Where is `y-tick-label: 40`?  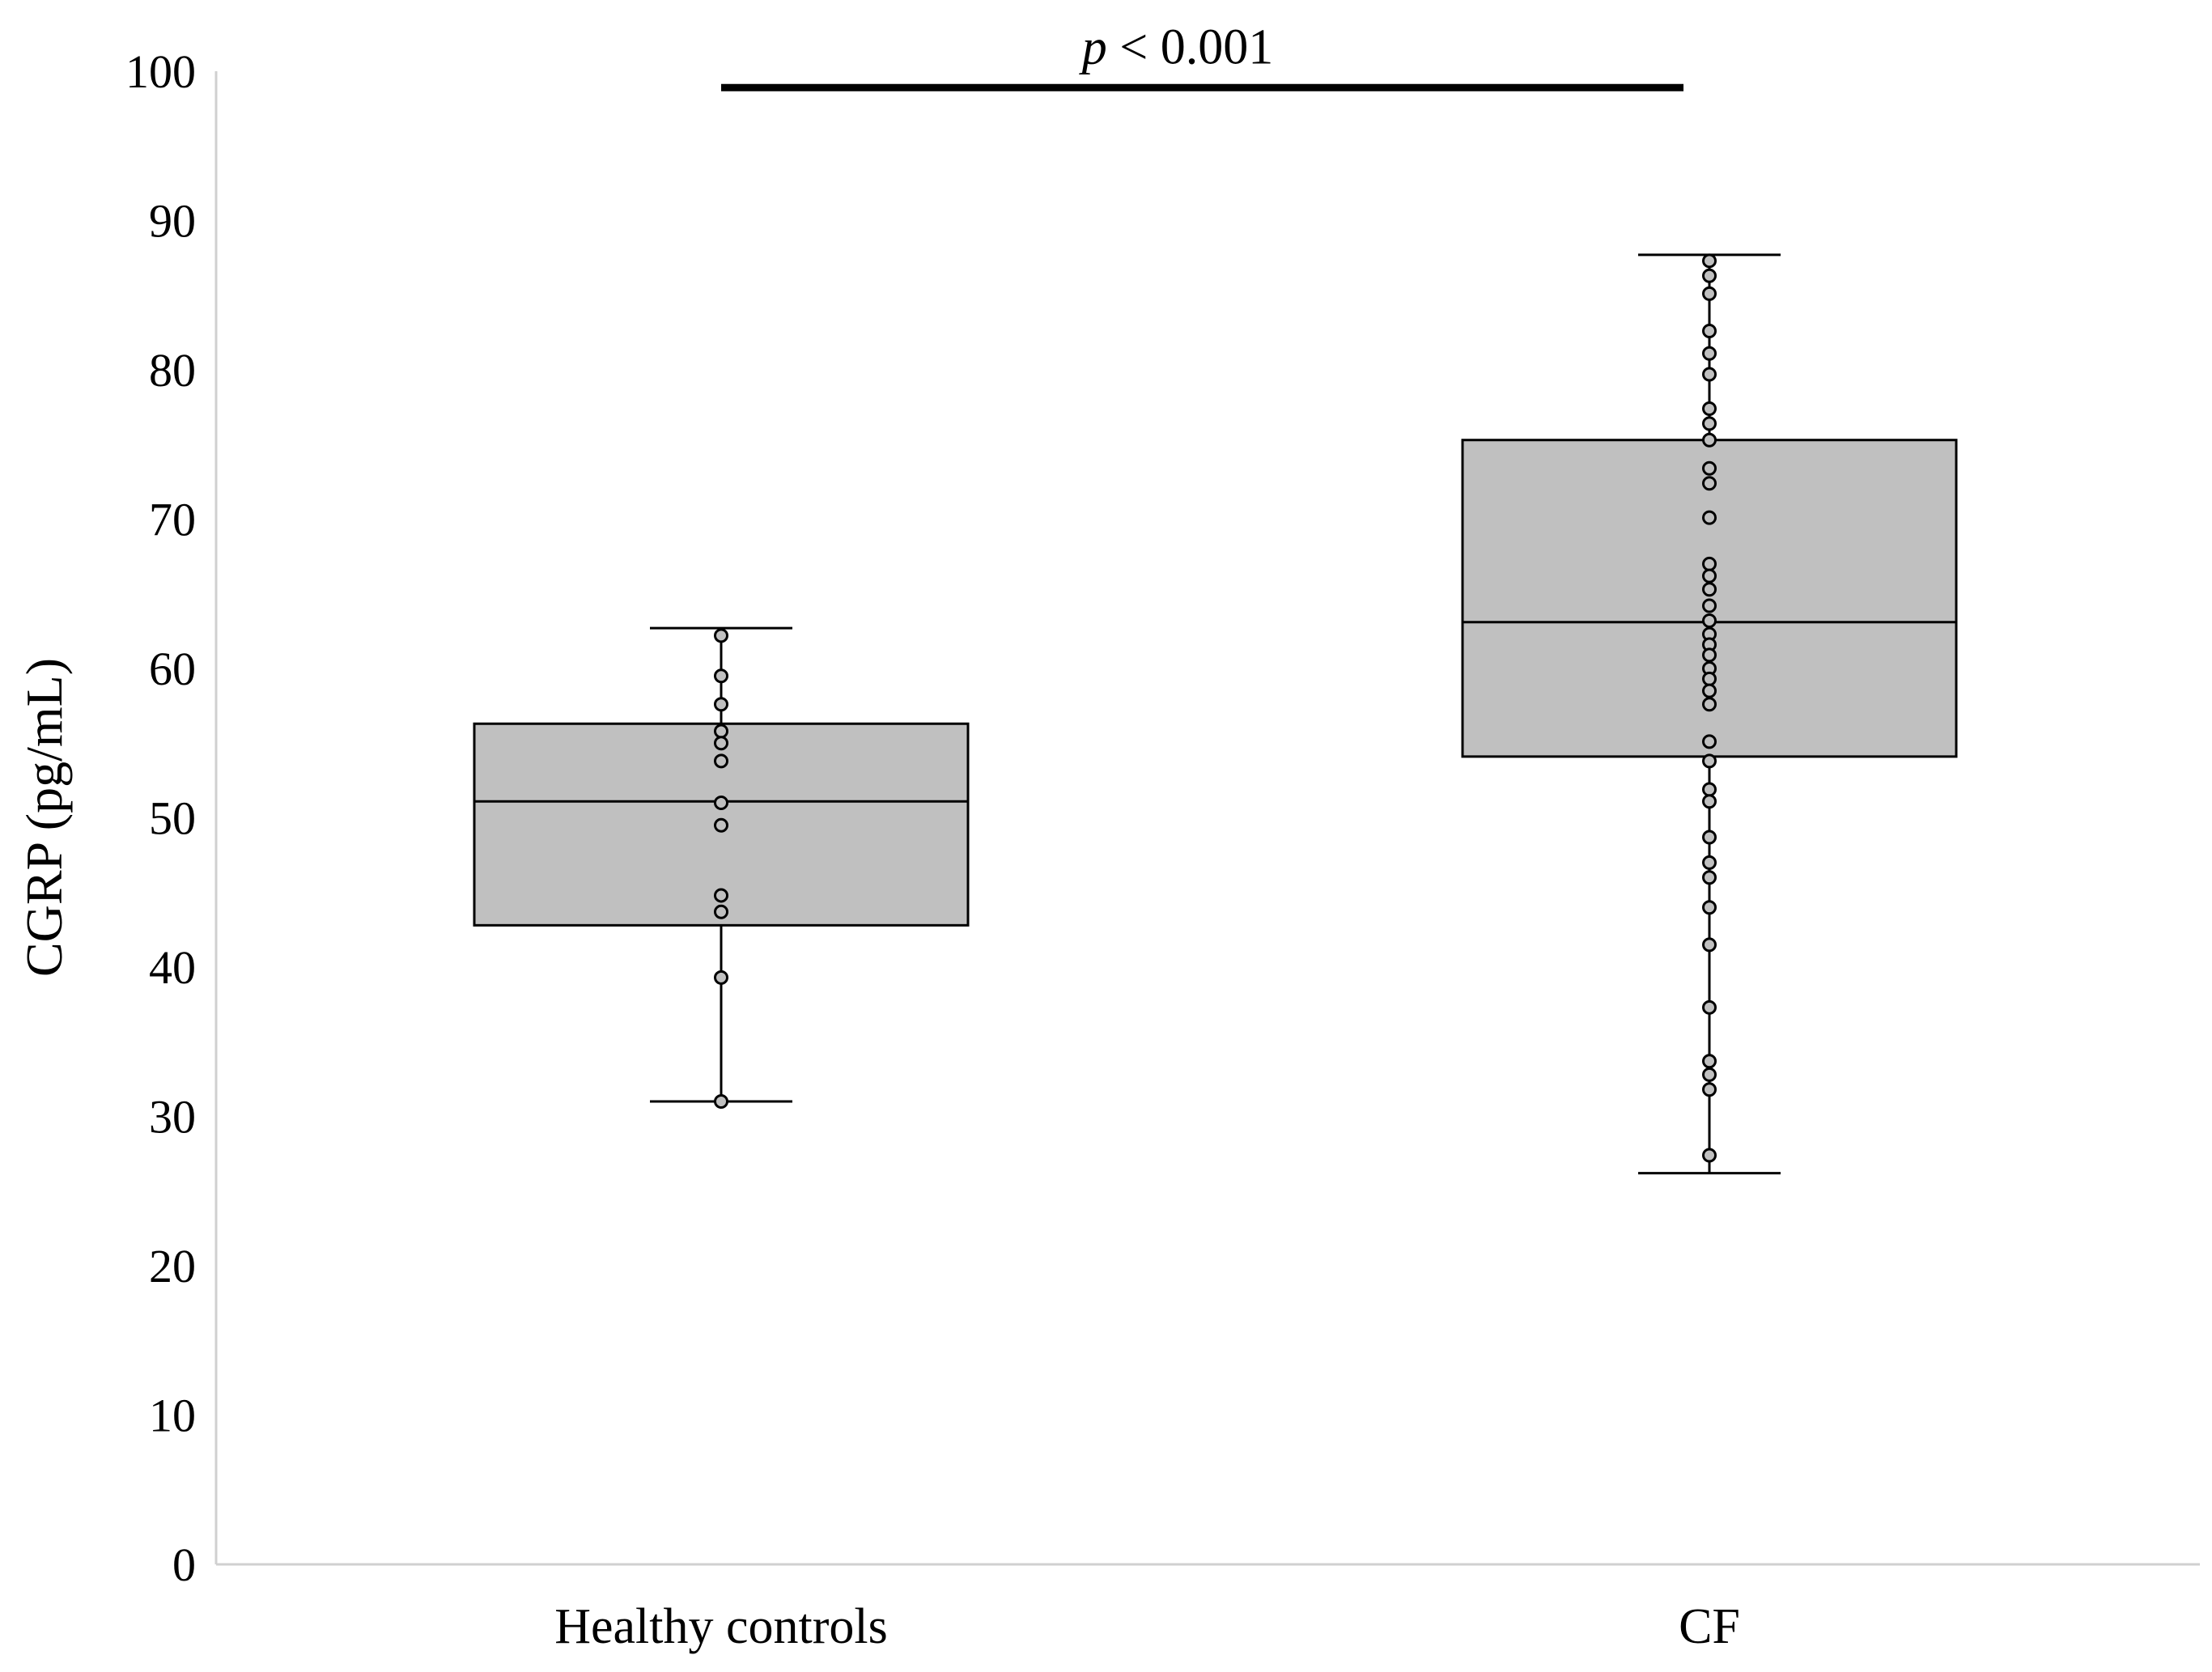
y-tick-label: 40 is located at coordinates (172, 967).